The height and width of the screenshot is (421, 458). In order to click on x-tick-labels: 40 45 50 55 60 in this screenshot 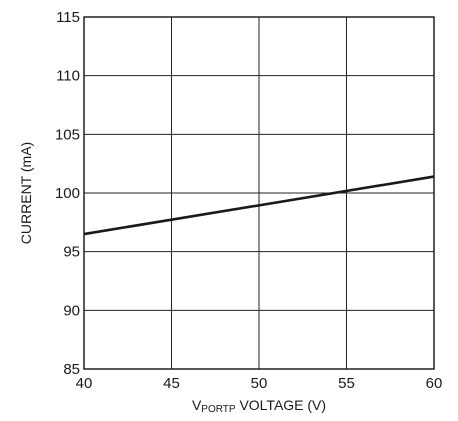, I will do `click(259, 383)`.